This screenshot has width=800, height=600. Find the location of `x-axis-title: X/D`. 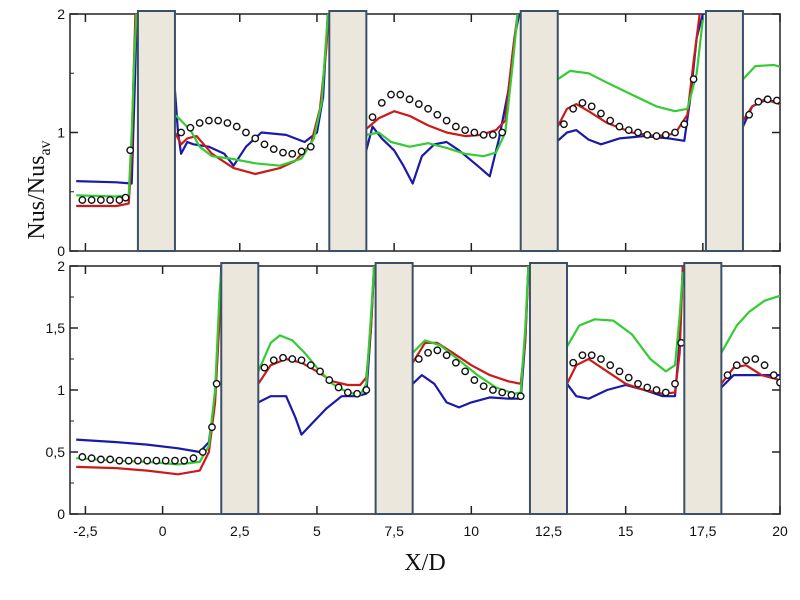

x-axis-title: X/D is located at coordinates (424, 563).